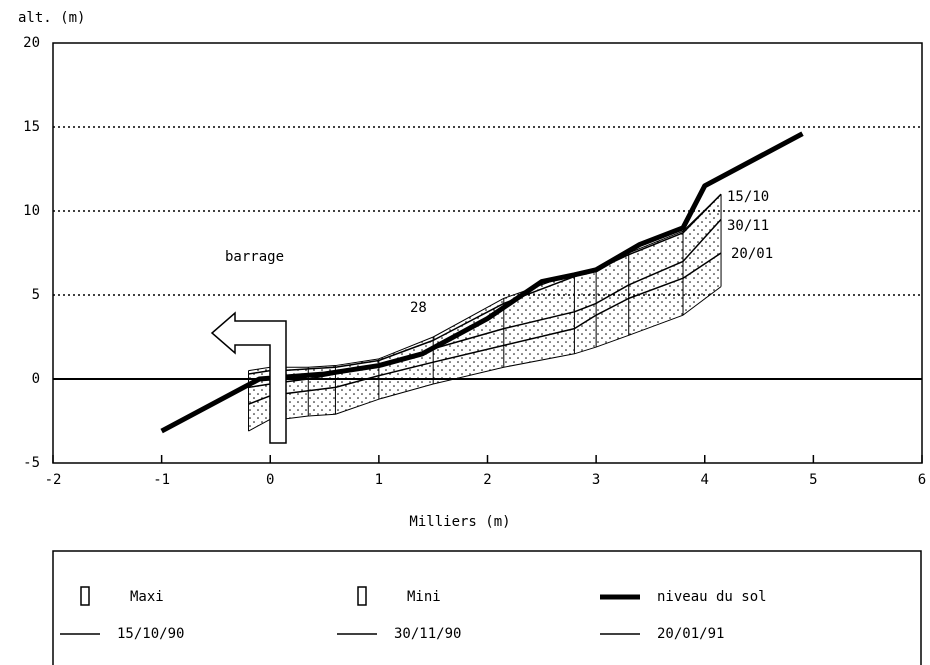 Image resolution: width=930 pixels, height=665 pixels. I want to click on x-tick-label: 5, so click(813, 480).